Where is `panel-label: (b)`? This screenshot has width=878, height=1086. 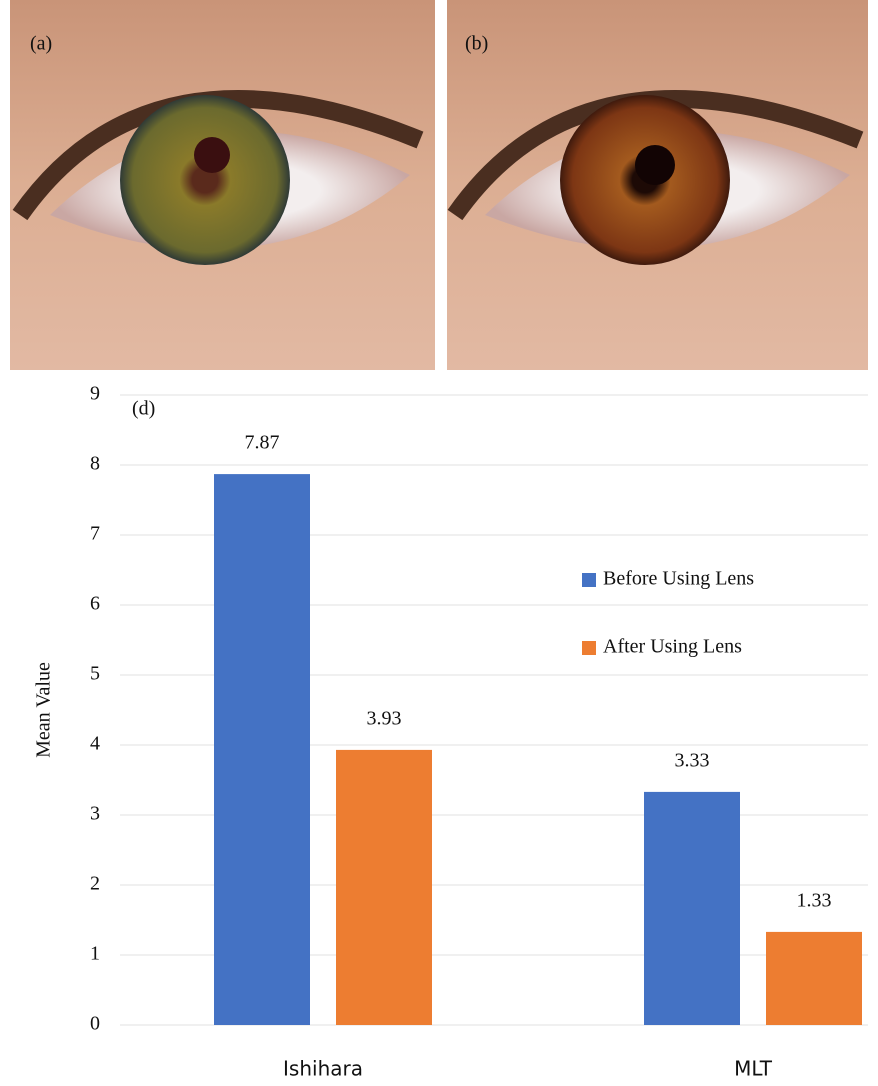
panel-label: (b) is located at coordinates (476, 44).